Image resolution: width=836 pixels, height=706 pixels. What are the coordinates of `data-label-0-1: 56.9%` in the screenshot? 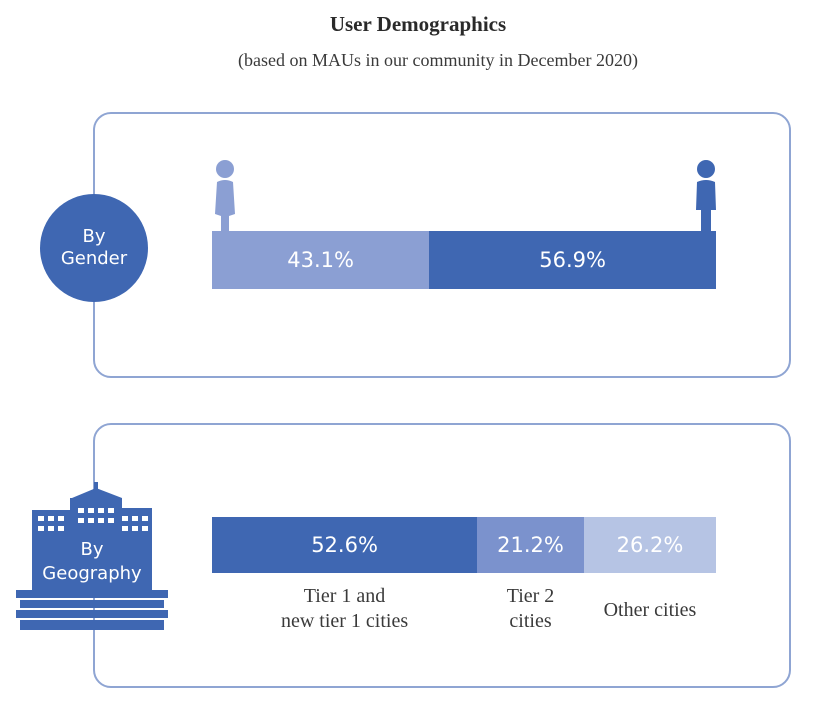 It's located at (572, 260).